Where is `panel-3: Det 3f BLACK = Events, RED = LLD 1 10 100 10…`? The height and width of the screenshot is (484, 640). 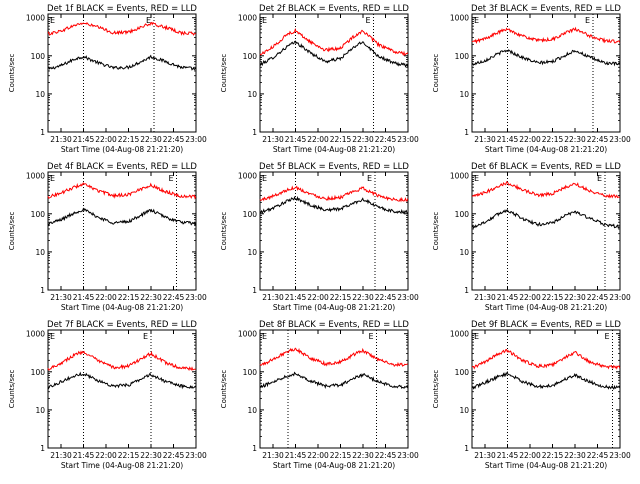
panel-3: Det 3f BLACK = Events, RED = LLD 1 10 100 10… is located at coordinates (531, 79).